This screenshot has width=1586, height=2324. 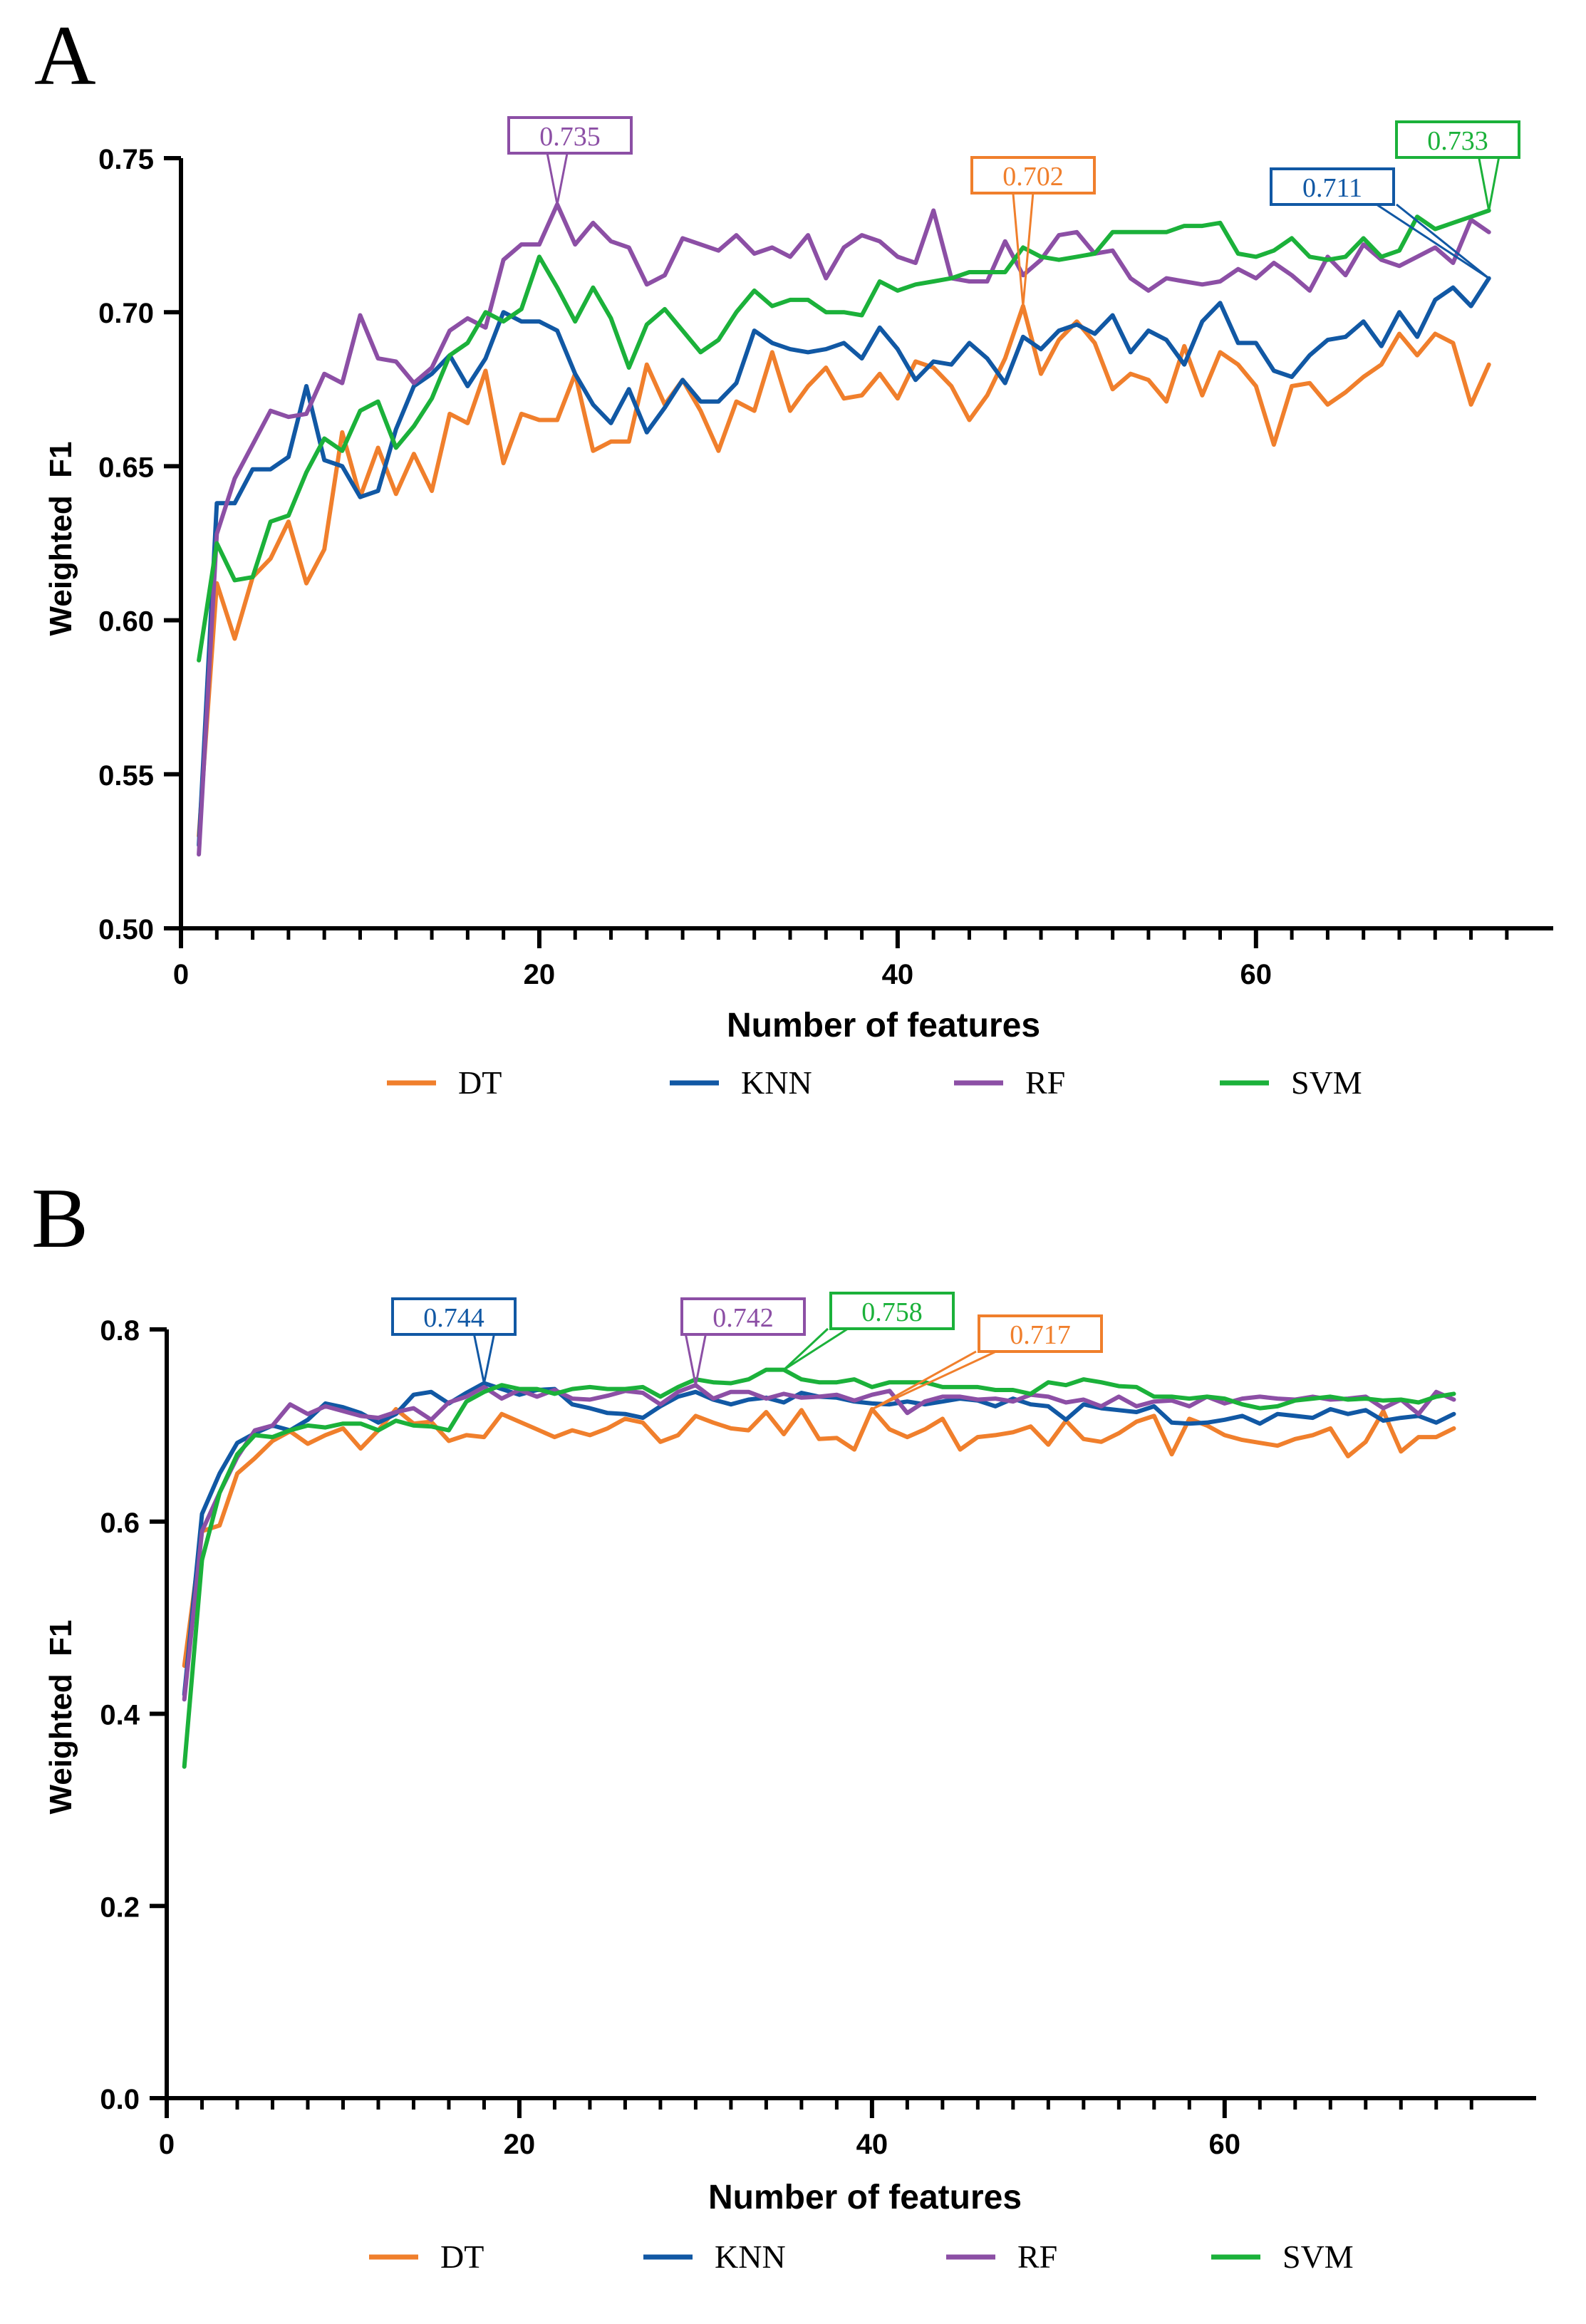 What do you see at coordinates (520, 2144) in the screenshot?
I see `panel-b-x-tick-label: 20` at bounding box center [520, 2144].